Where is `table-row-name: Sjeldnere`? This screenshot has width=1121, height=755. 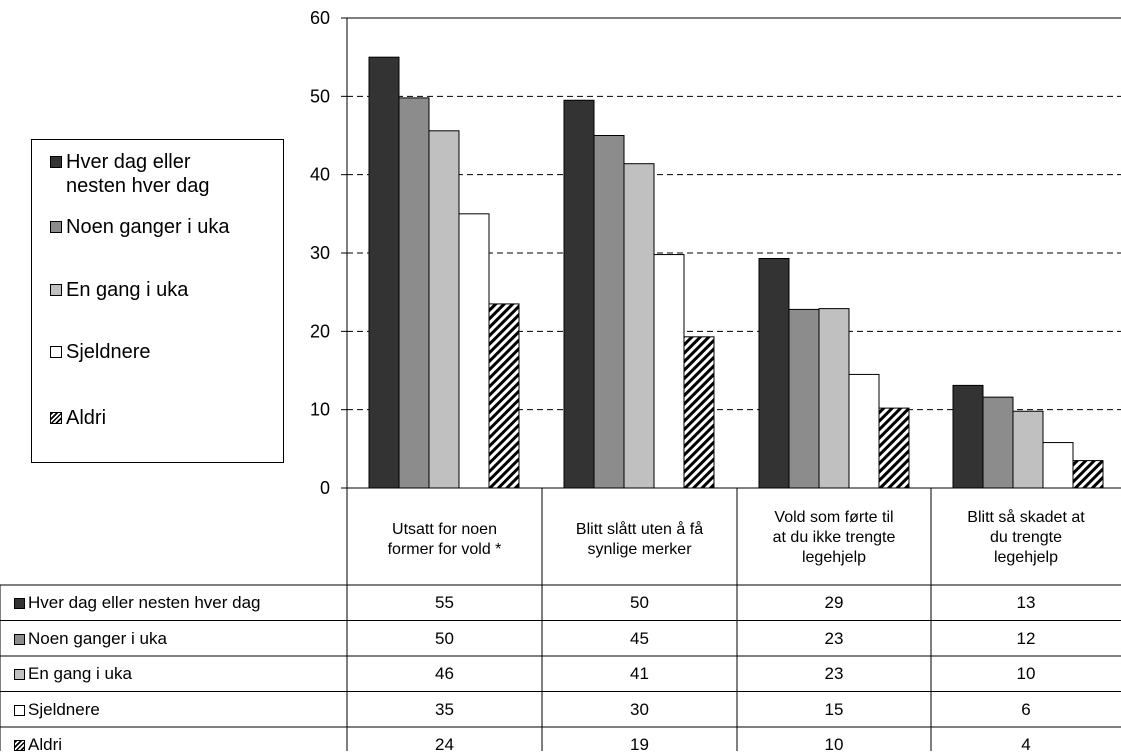 table-row-name: Sjeldnere is located at coordinates (64, 709).